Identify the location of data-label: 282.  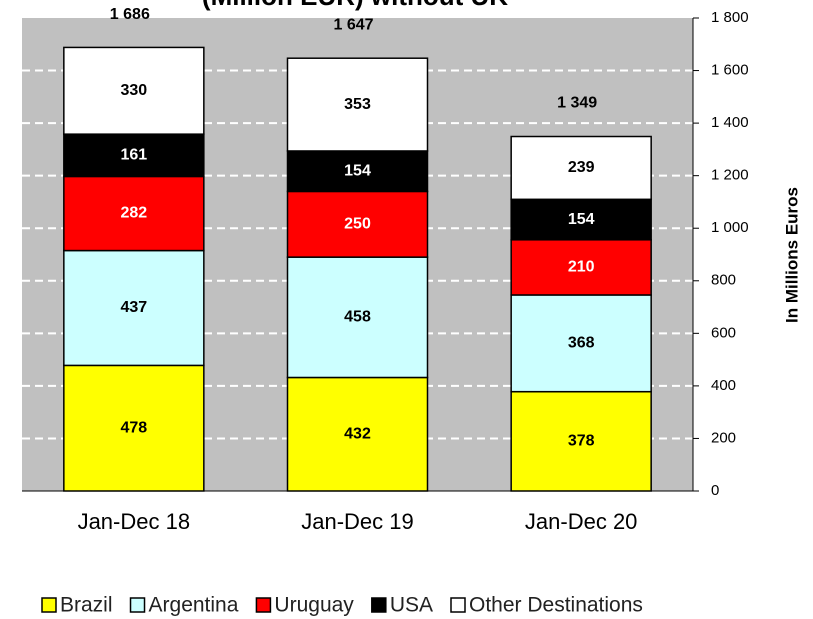
(133, 213).